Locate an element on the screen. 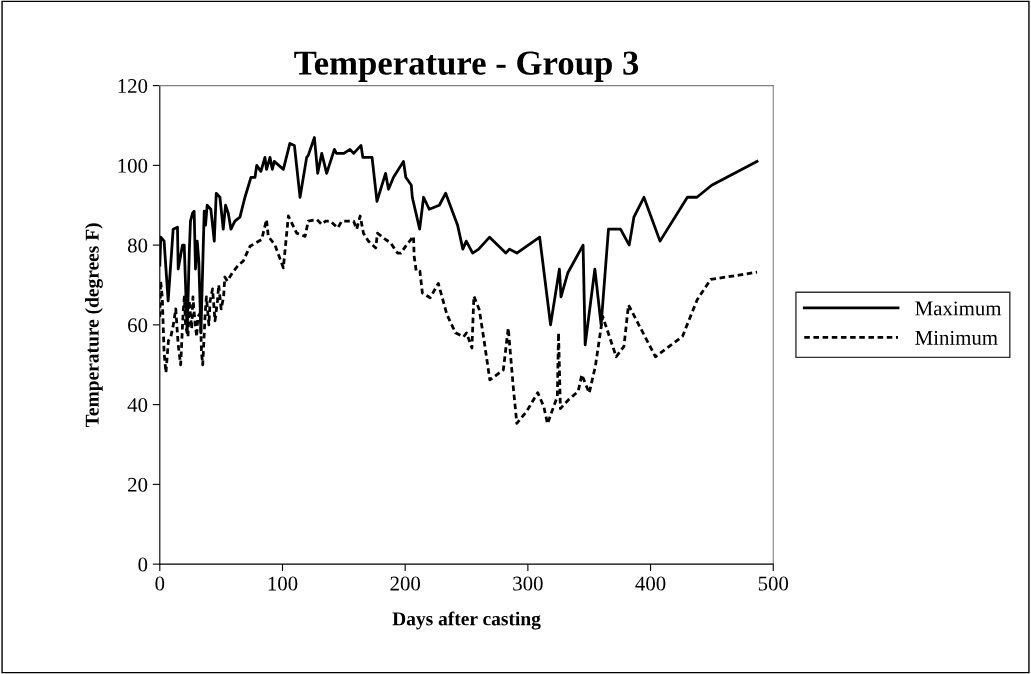 This screenshot has width=1031, height=674. legend-label: Maximum is located at coordinates (958, 308).